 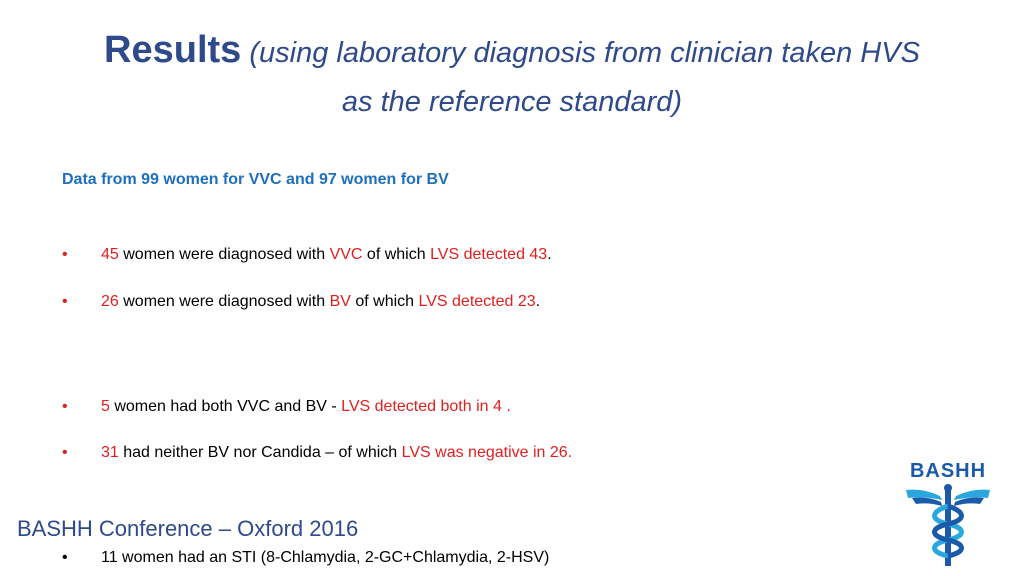 What do you see at coordinates (948, 471) in the screenshot?
I see `logo-text: BASHH` at bounding box center [948, 471].